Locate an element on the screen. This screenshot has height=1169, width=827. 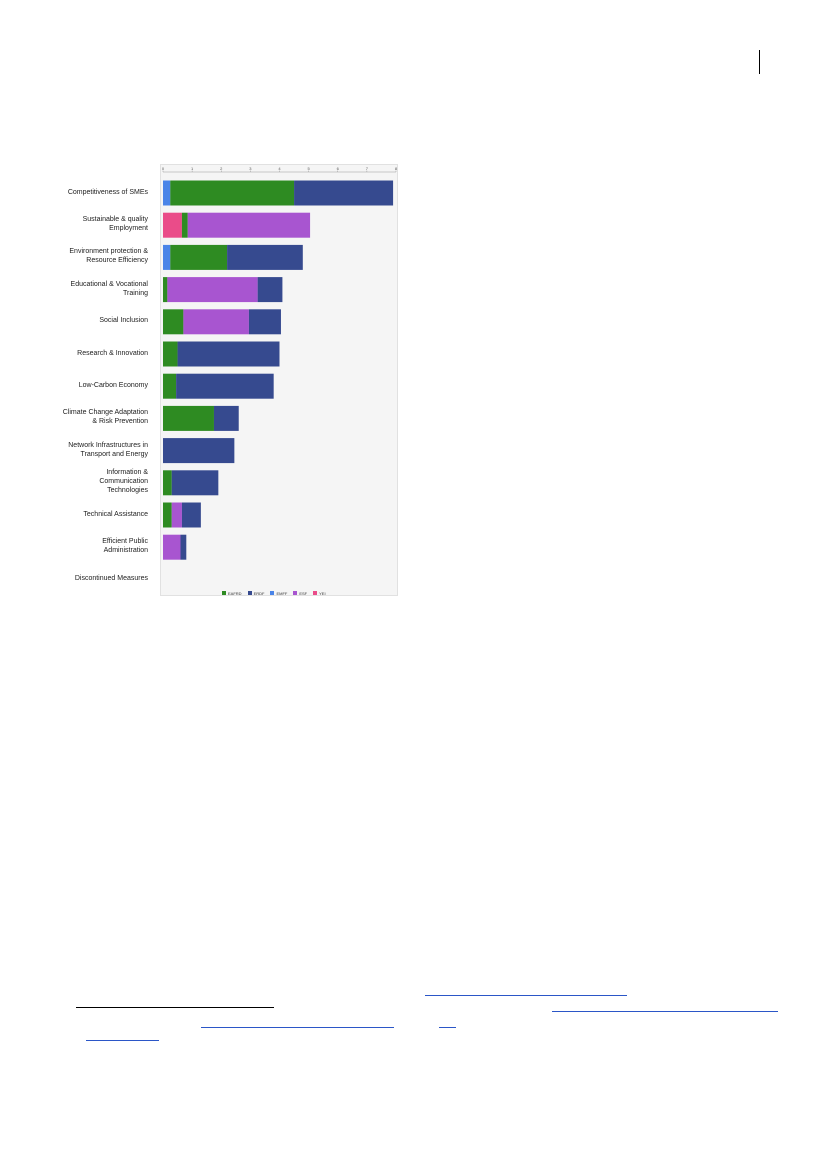
legend-label: ESF is located at coordinates (303, 593).